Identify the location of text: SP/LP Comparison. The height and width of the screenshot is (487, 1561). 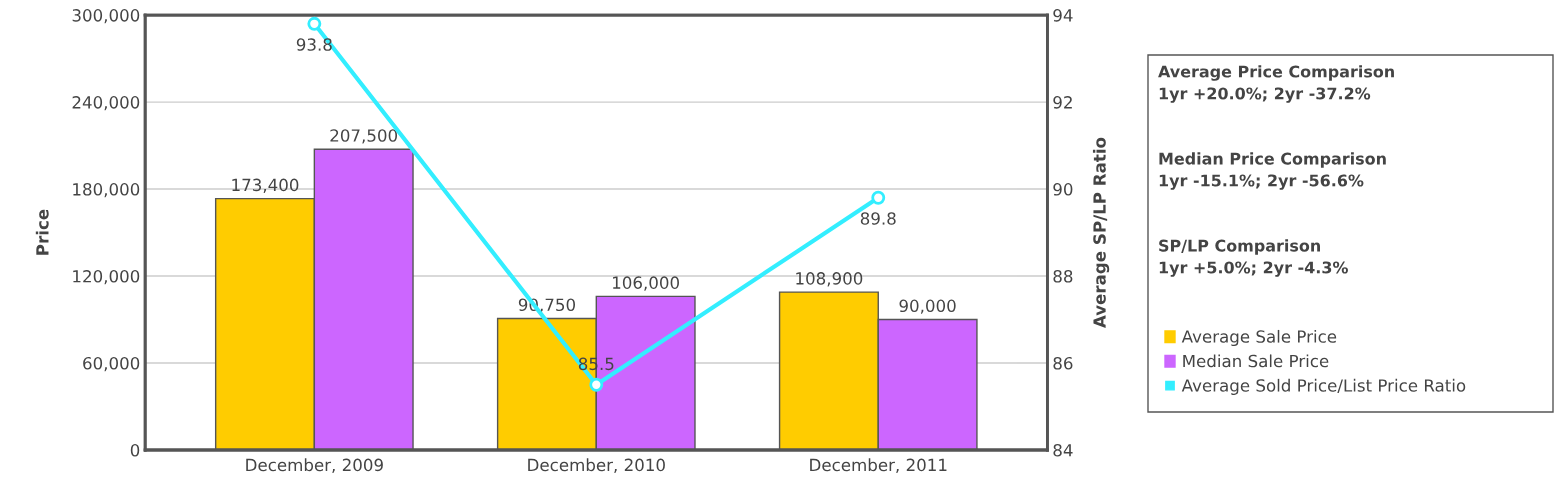
(1239, 247).